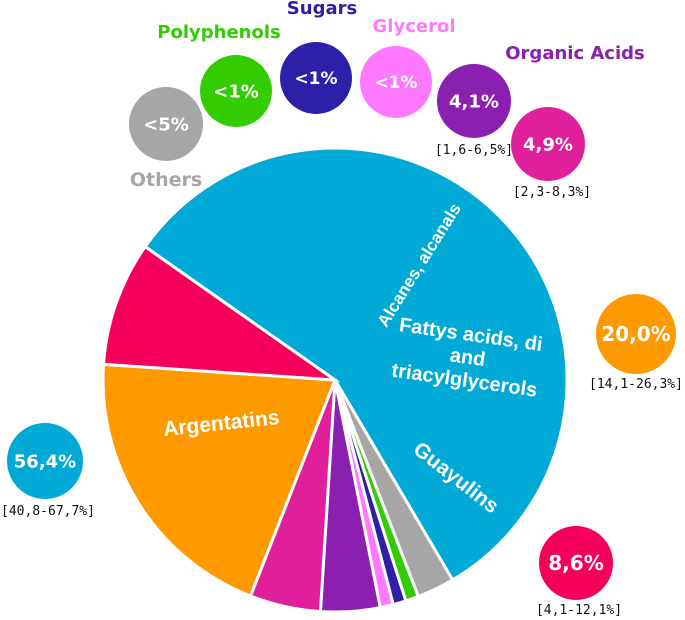 The width and height of the screenshot is (685, 620). I want to click on category-name-organic_acids: Organic Acids, so click(575, 53).